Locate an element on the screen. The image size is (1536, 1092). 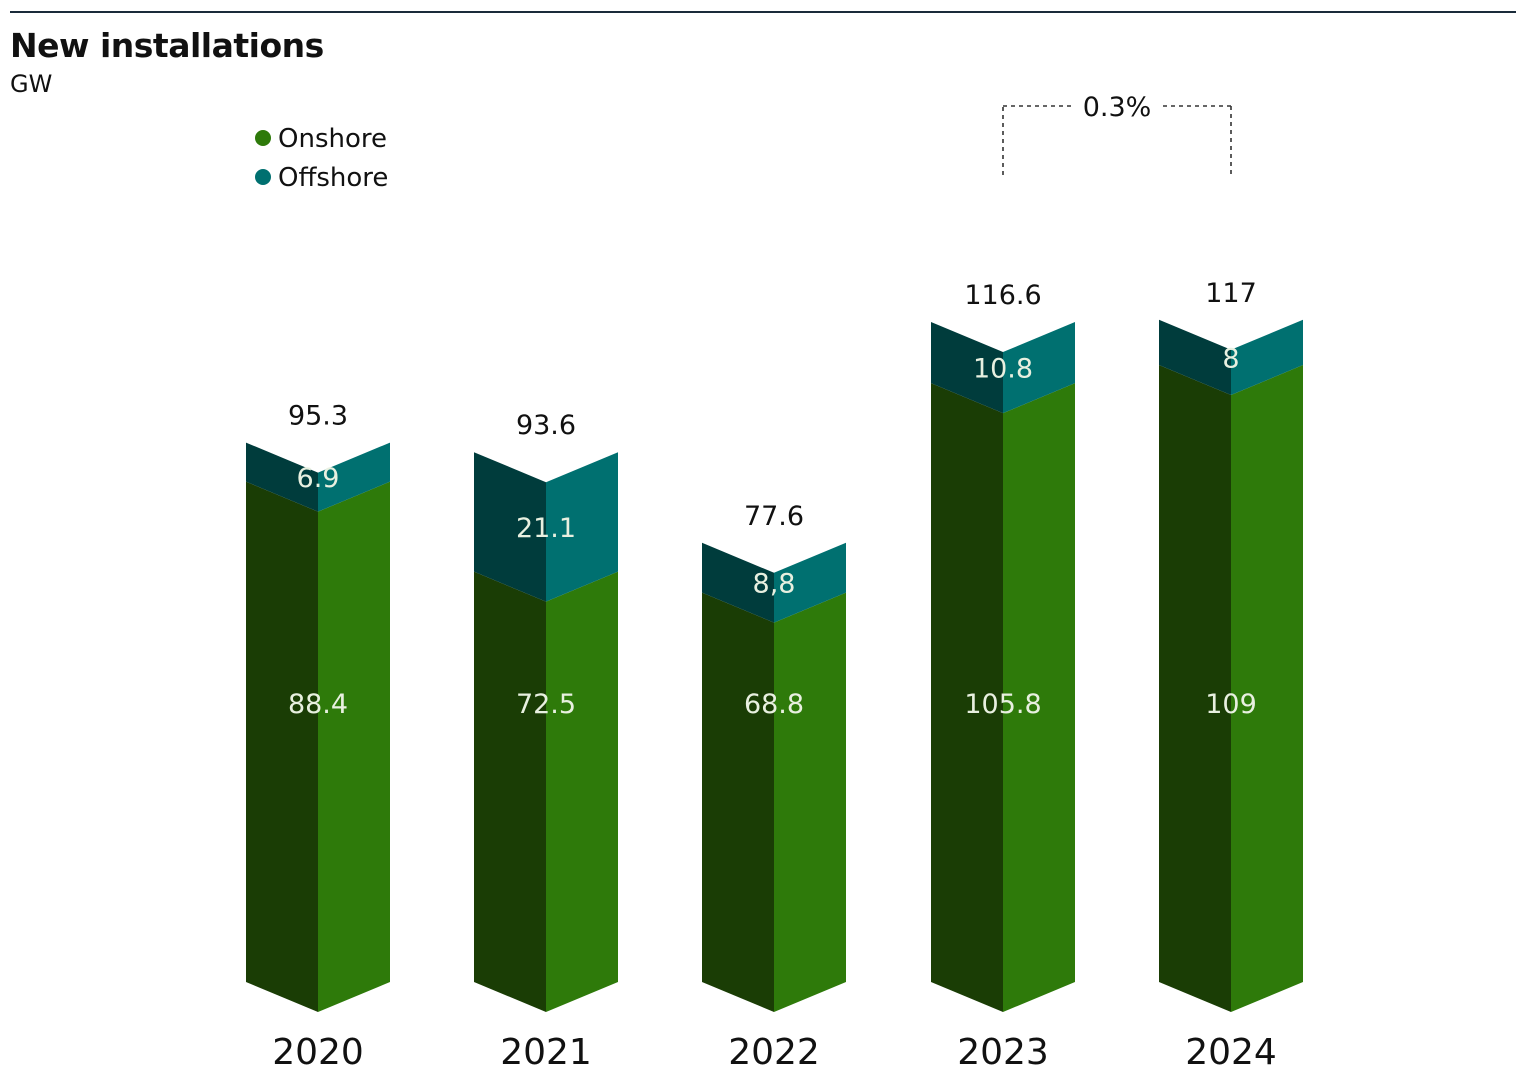
onshore-bar-right-2024 is located at coordinates (1267, 688).